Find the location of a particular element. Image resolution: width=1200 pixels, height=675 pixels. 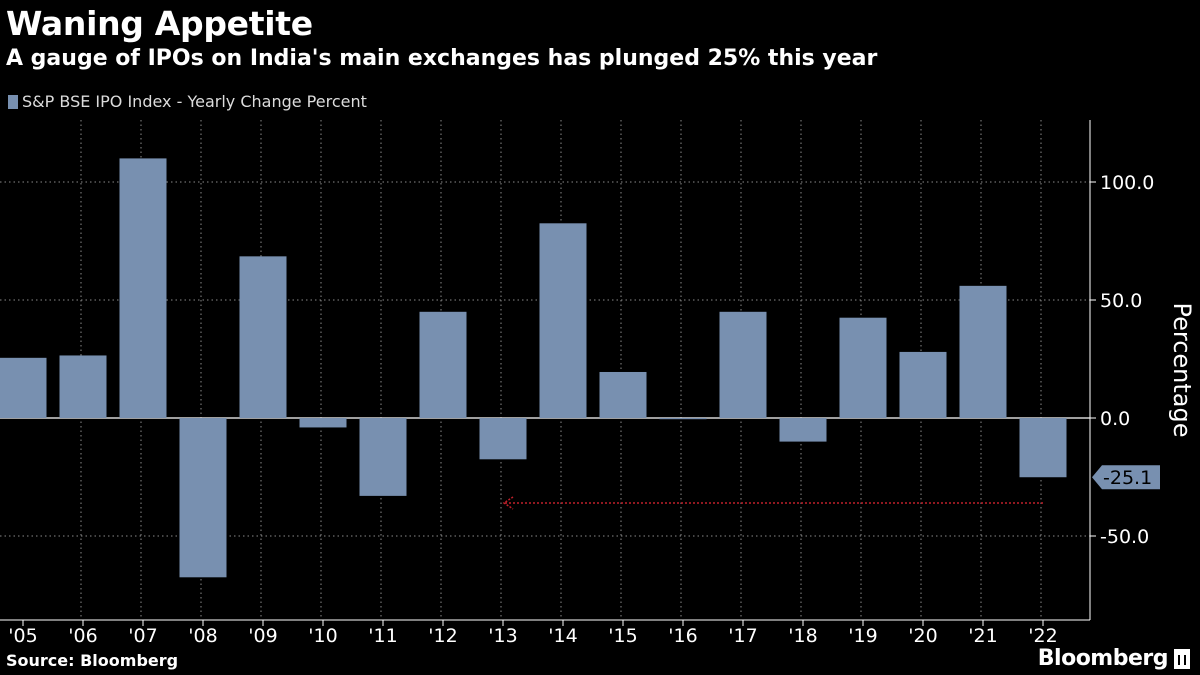

x-tick-label: '16 is located at coordinates (682, 636).